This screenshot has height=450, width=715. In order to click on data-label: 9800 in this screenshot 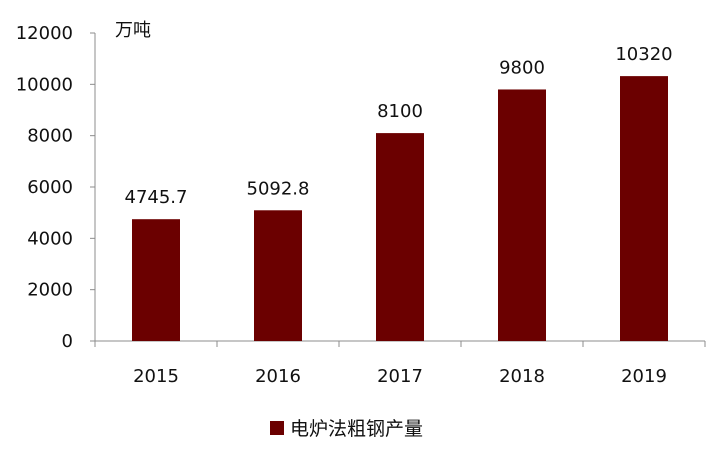, I will do `click(522, 67)`.